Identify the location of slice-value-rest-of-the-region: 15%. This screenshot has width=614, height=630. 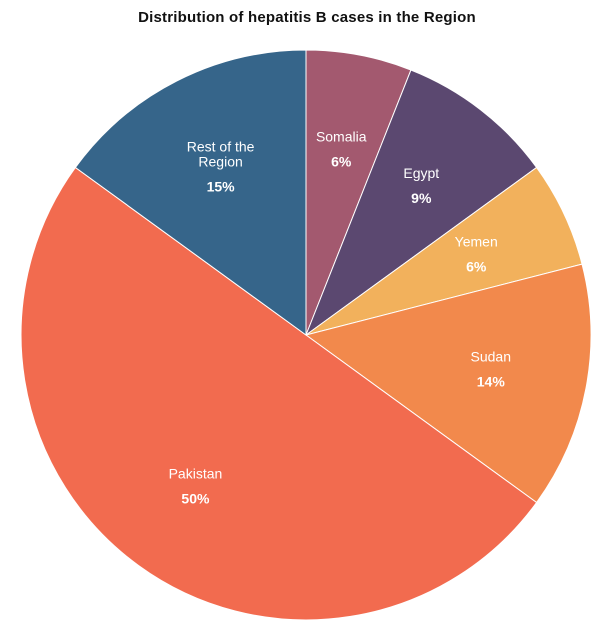
(221, 186).